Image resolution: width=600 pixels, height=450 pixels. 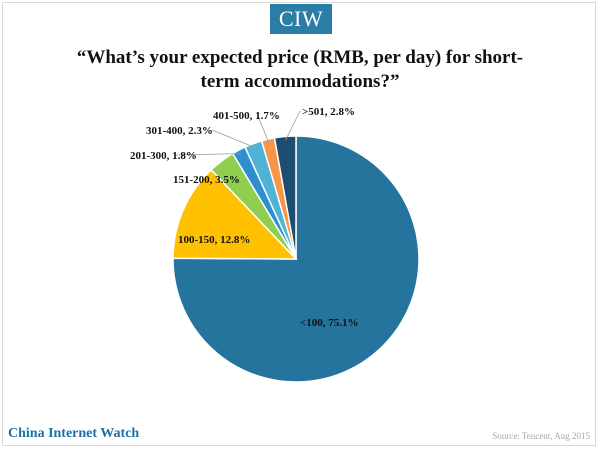 I want to click on slice-label: 201-300, 1.8%, so click(x=163, y=156).